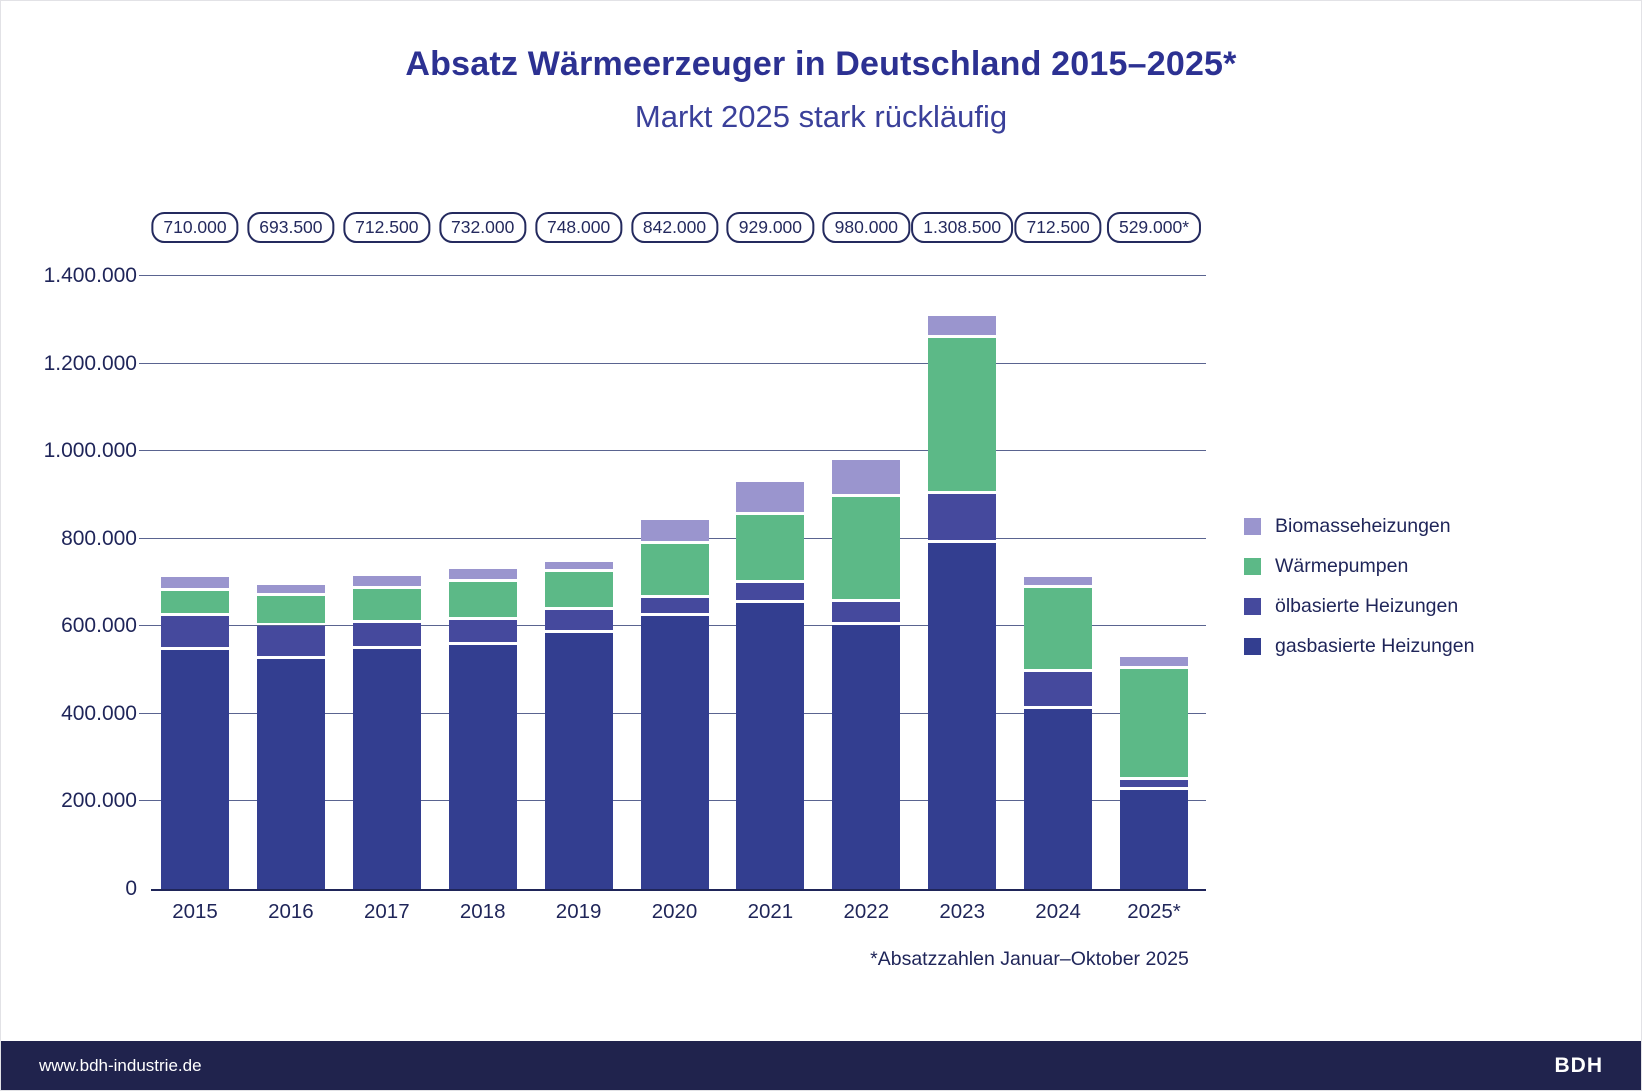 The width and height of the screenshot is (1642, 1091). I want to click on bar-2017, so click(386, 732).